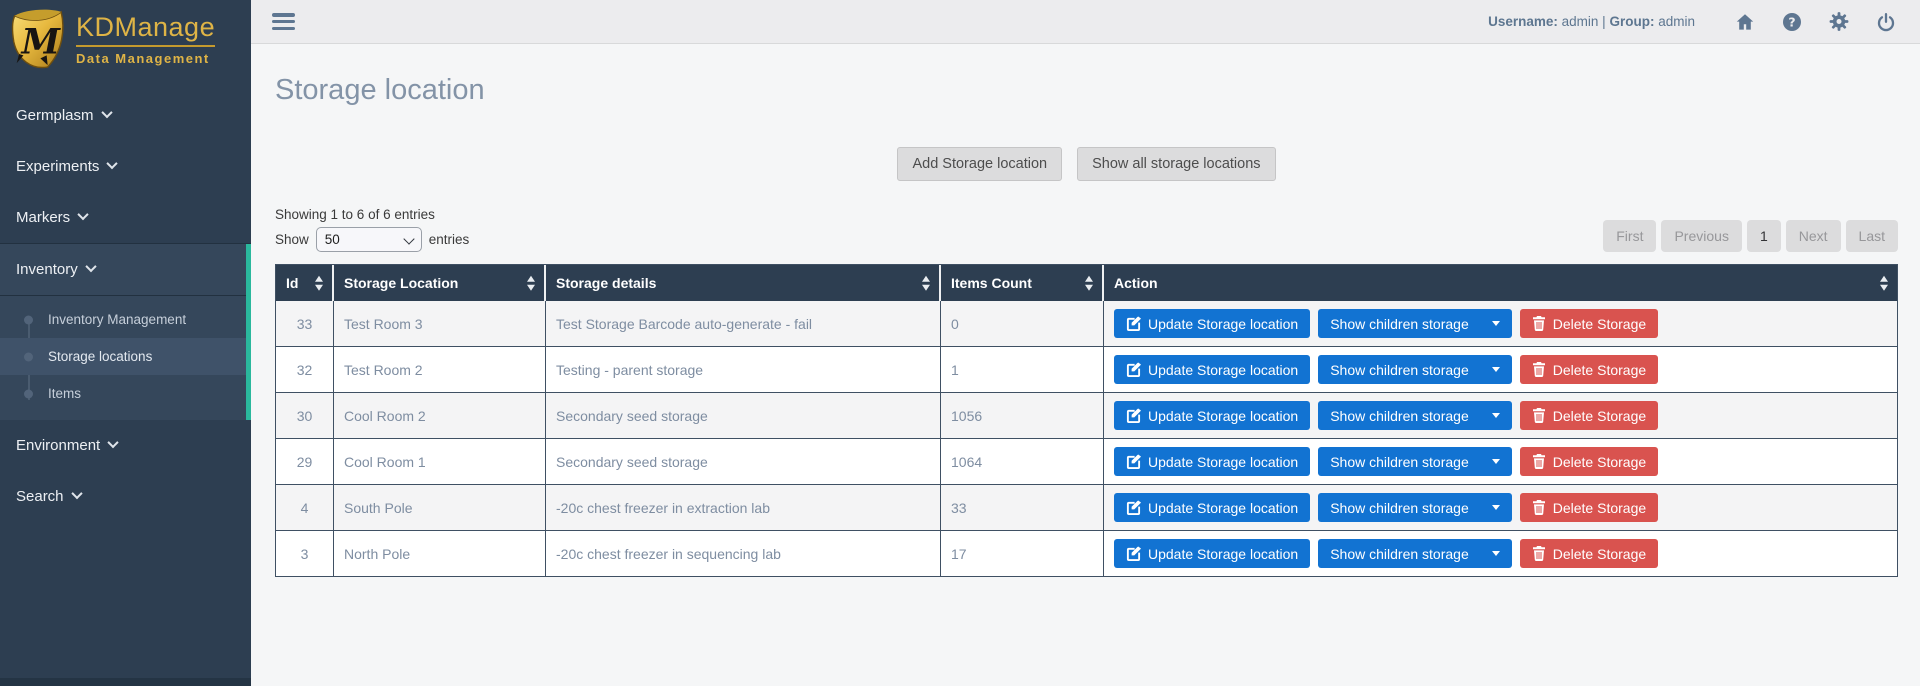 The height and width of the screenshot is (686, 1920). Describe the element at coordinates (743, 462) in the screenshot. I see `cell-storage-details: Secondary seed storage` at that location.